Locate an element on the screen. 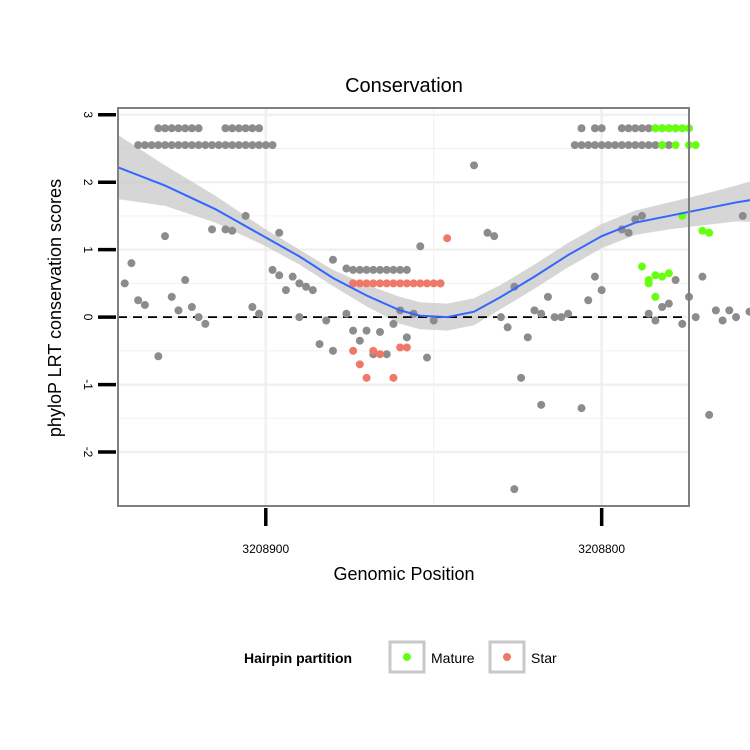  legend-marker-mature is located at coordinates (407, 657).